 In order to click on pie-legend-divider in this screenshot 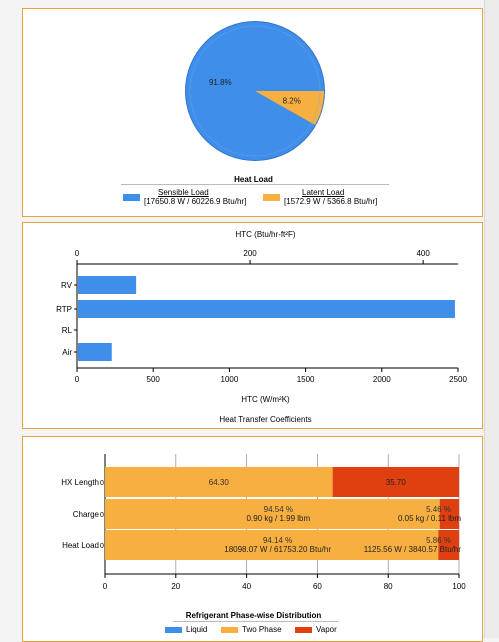, I will do `click(255, 184)`.